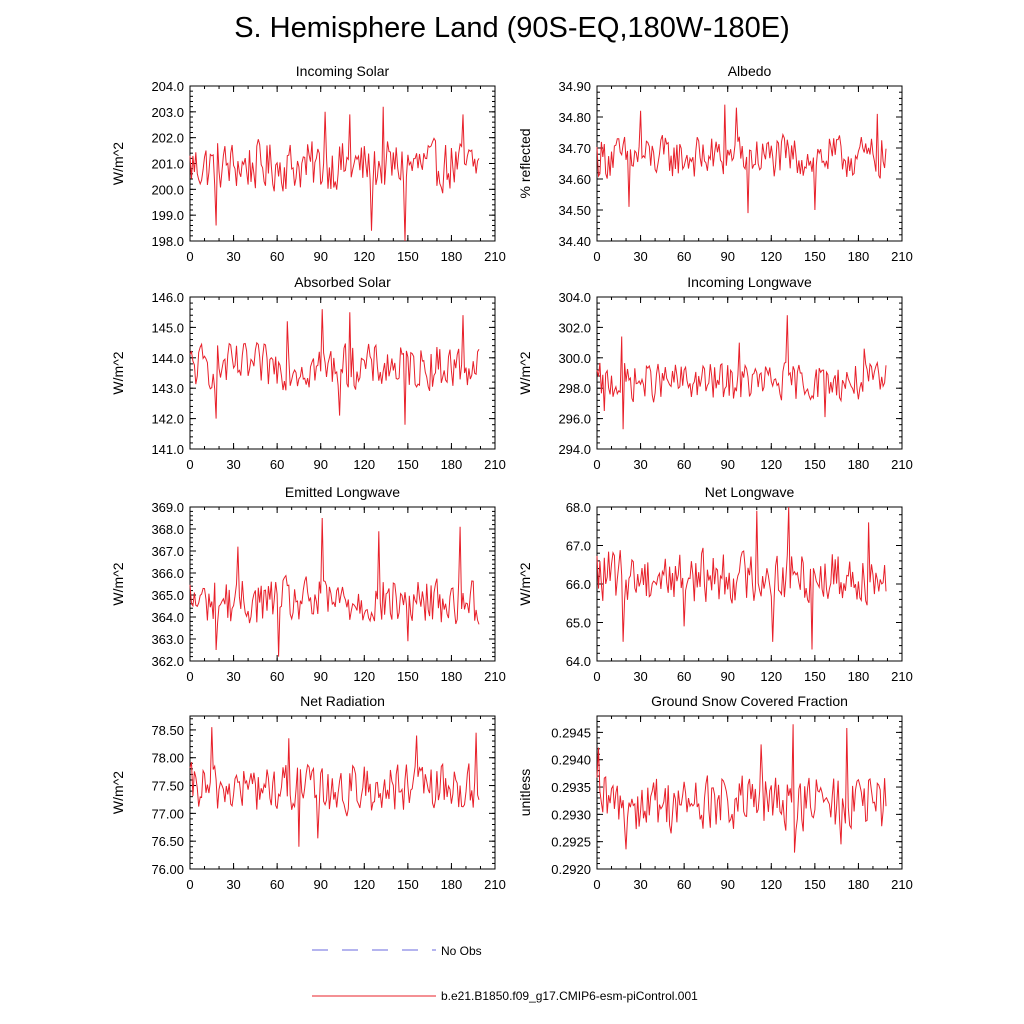 The image size is (1024, 1024). I want to click on y-tick-label: 367.0, so click(167, 551).